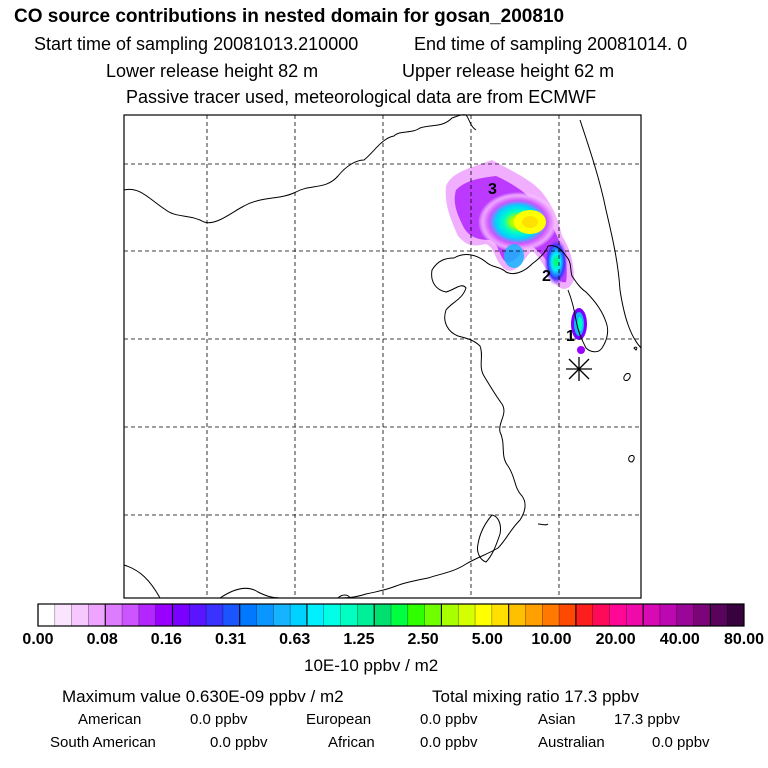 The image size is (768, 768). What do you see at coordinates (103, 742) in the screenshot?
I see `region-name: South American` at bounding box center [103, 742].